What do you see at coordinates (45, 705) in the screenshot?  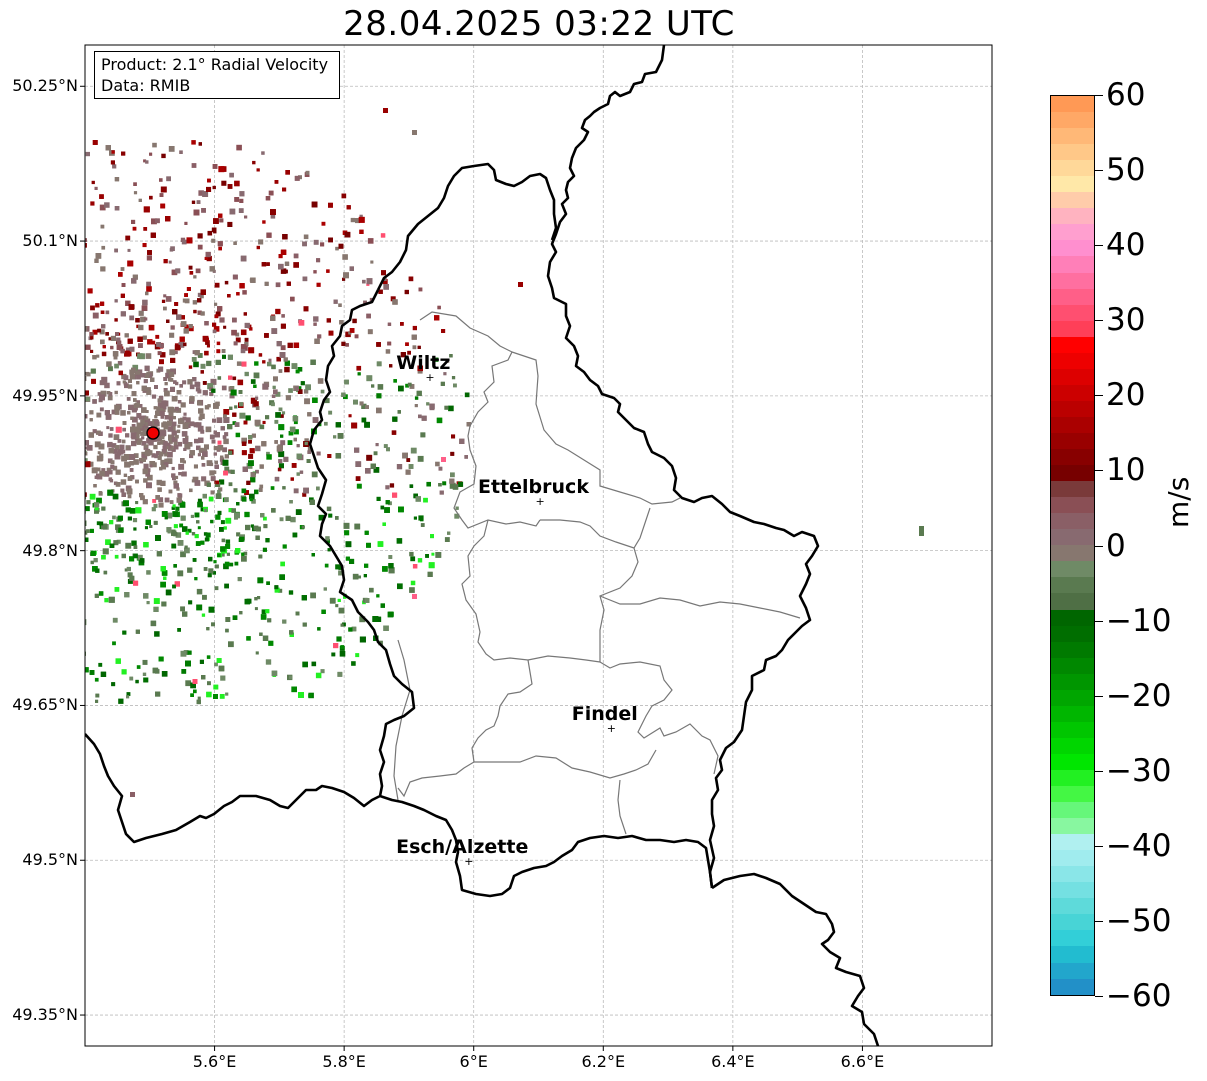 I see `lat-tick-label: 49.65°N` at bounding box center [45, 705].